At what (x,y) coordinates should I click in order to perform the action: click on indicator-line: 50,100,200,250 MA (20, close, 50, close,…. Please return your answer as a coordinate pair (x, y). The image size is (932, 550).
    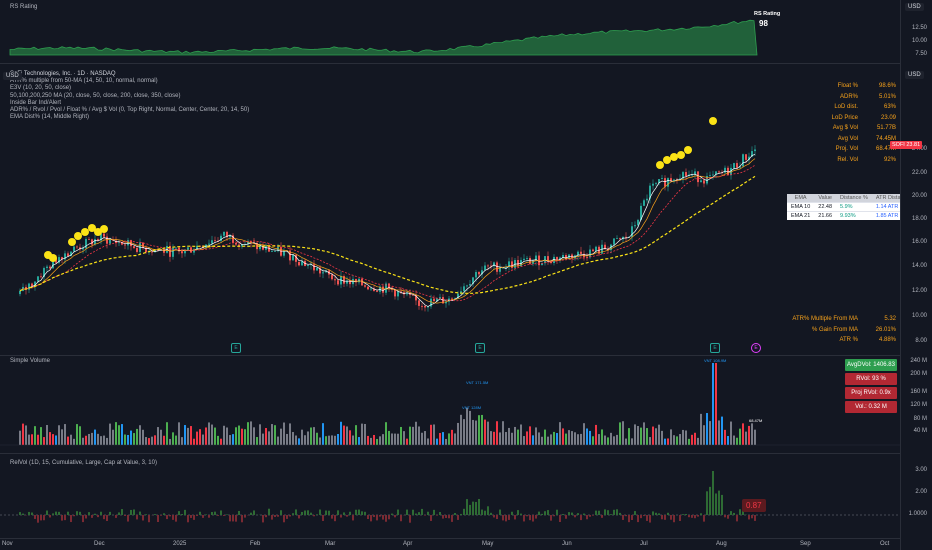
    Looking at the image, I should click on (95, 95).